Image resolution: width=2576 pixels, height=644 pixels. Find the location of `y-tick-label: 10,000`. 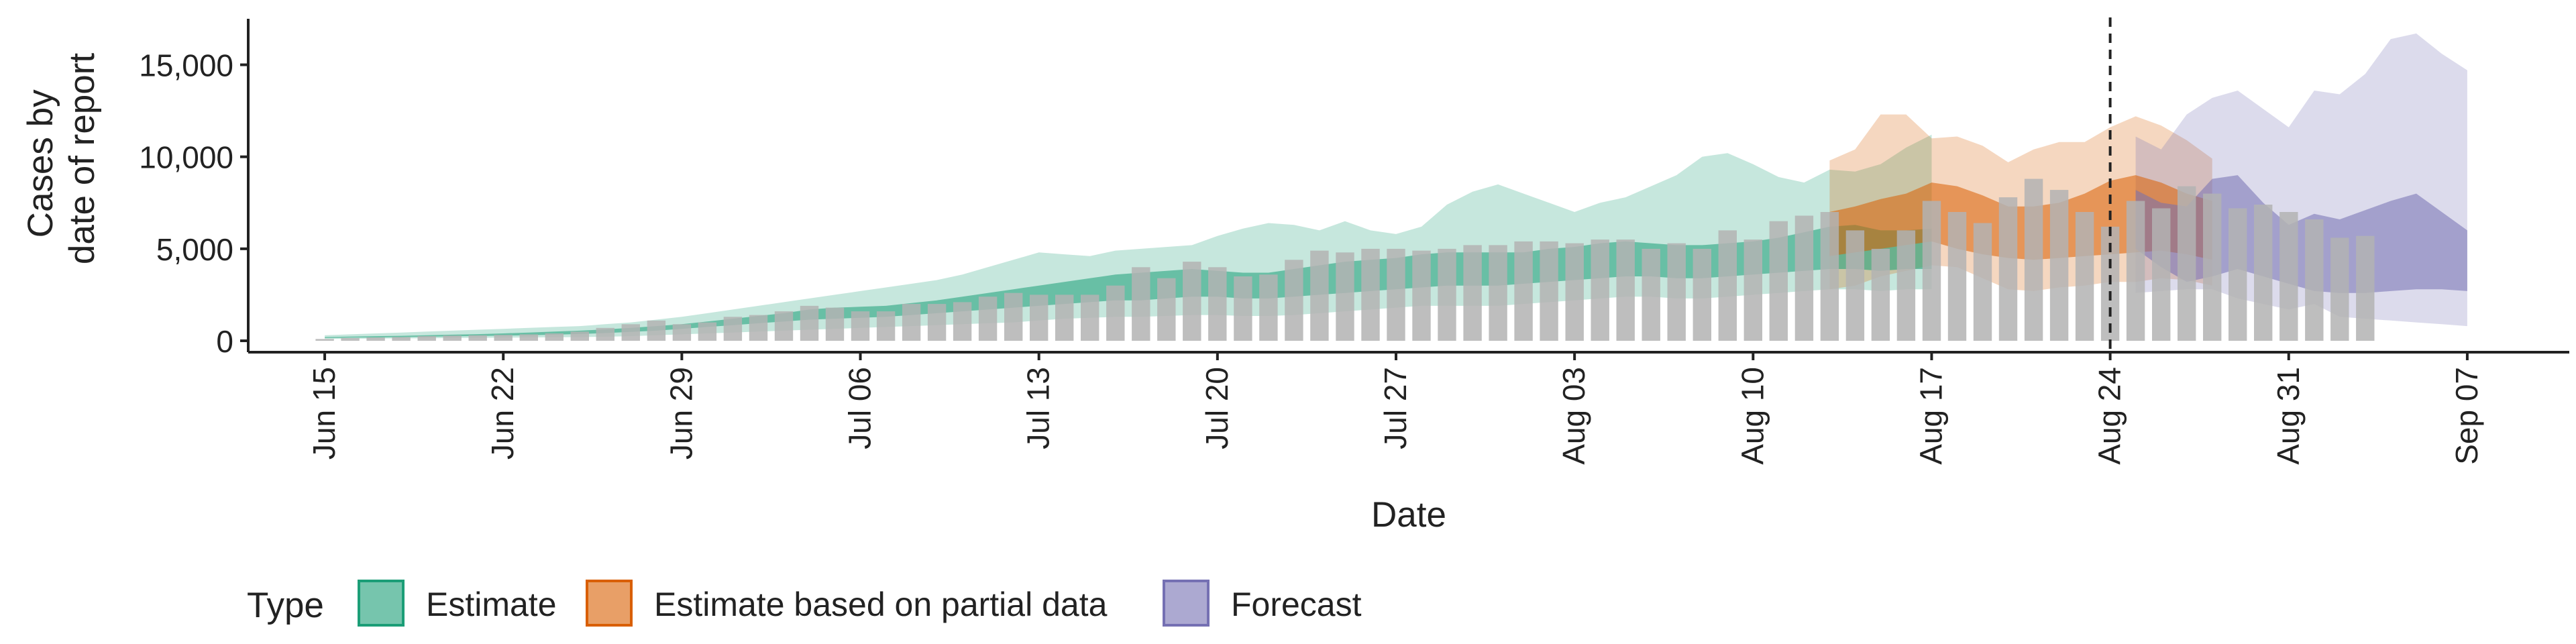

y-tick-label: 10,000 is located at coordinates (186, 157).